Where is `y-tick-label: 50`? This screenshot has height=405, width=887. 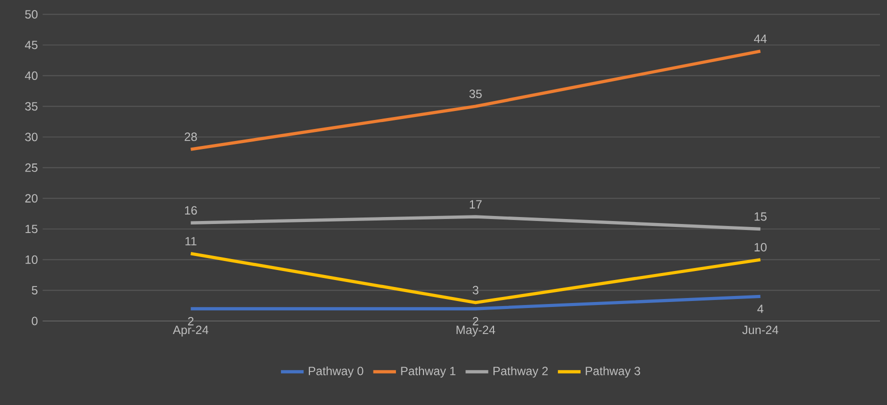
y-tick-label: 50 is located at coordinates (31, 14).